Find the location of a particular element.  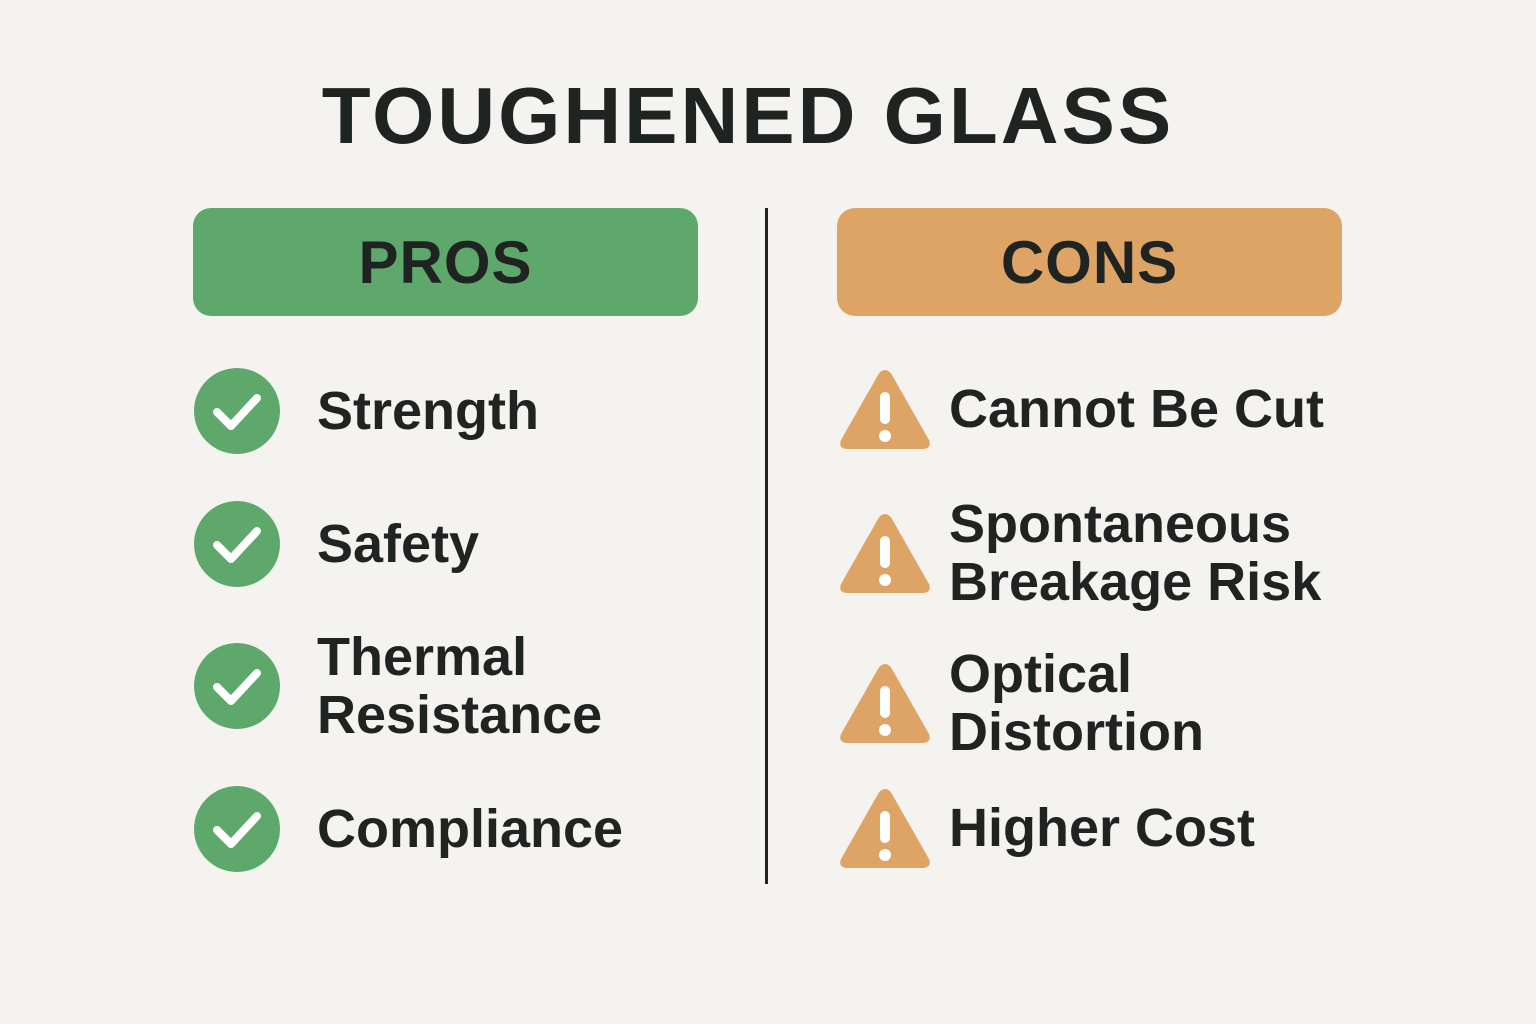

item-label: Thermal Resistance is located at coordinates (460, 686).